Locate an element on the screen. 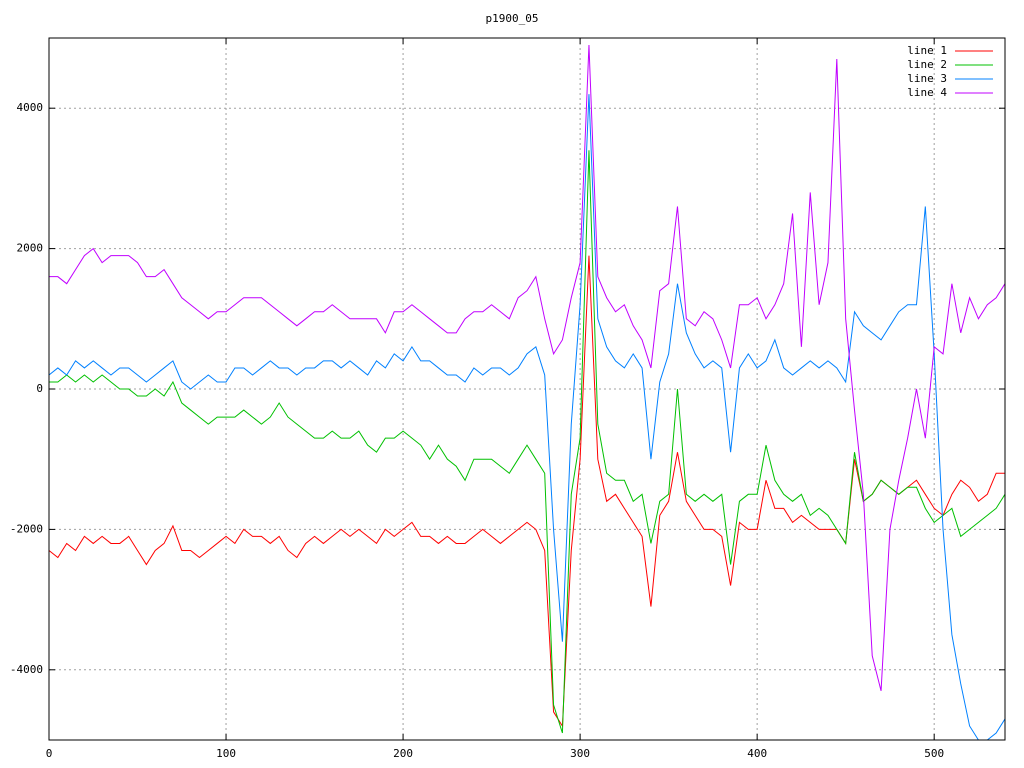 This screenshot has height=768, width=1024. y-tick-label: 2000 is located at coordinates (30, 248).